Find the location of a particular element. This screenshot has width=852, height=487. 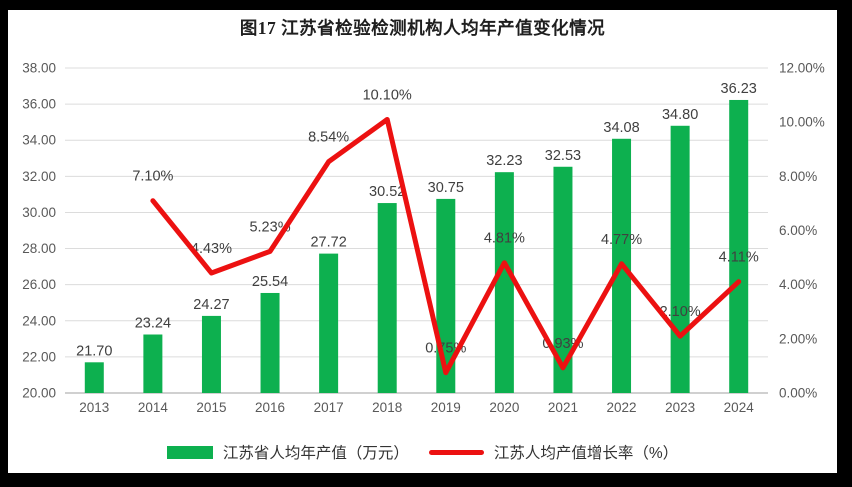

line-value-label: 4.77% is located at coordinates (621, 240).